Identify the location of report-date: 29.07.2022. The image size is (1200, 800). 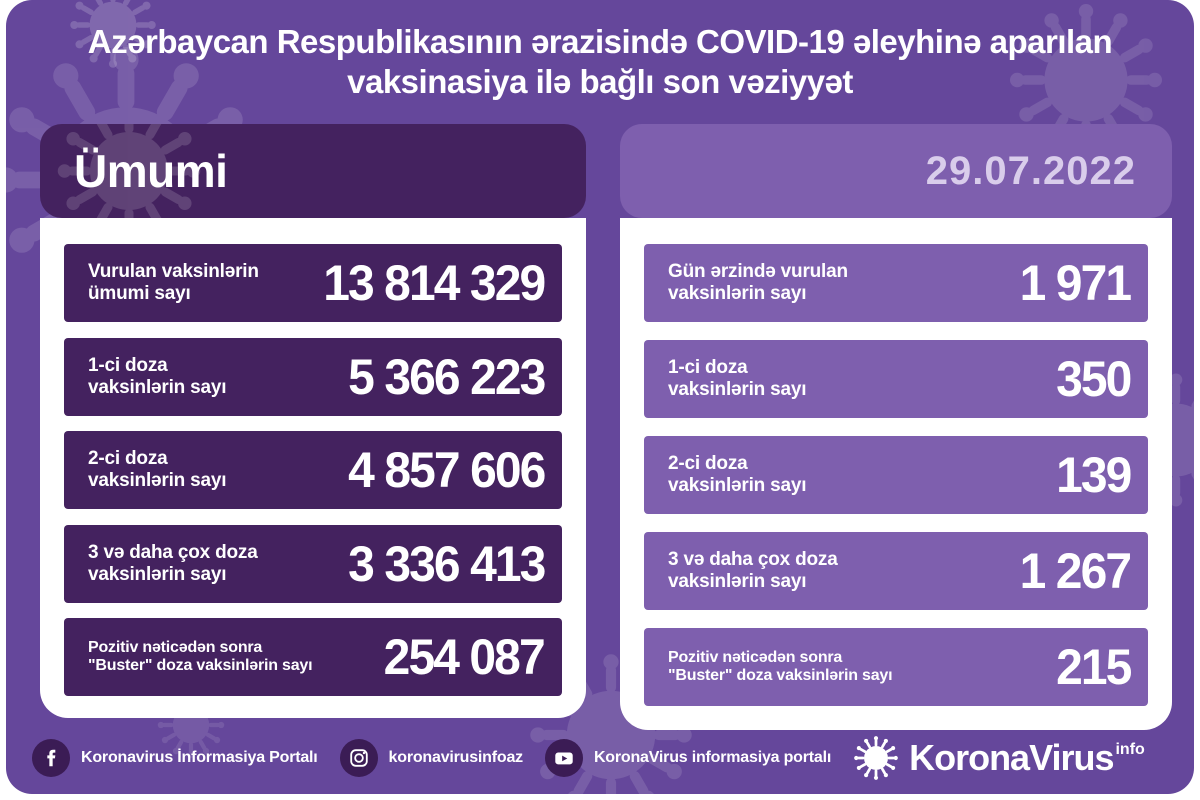
(1030, 170).